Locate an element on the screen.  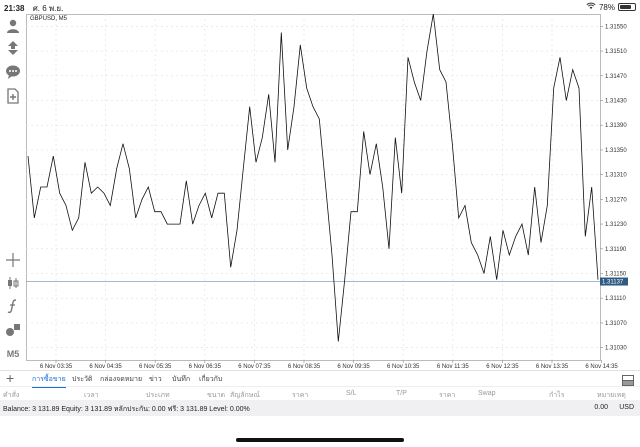
plus-icon: + is located at coordinates (10, 378).